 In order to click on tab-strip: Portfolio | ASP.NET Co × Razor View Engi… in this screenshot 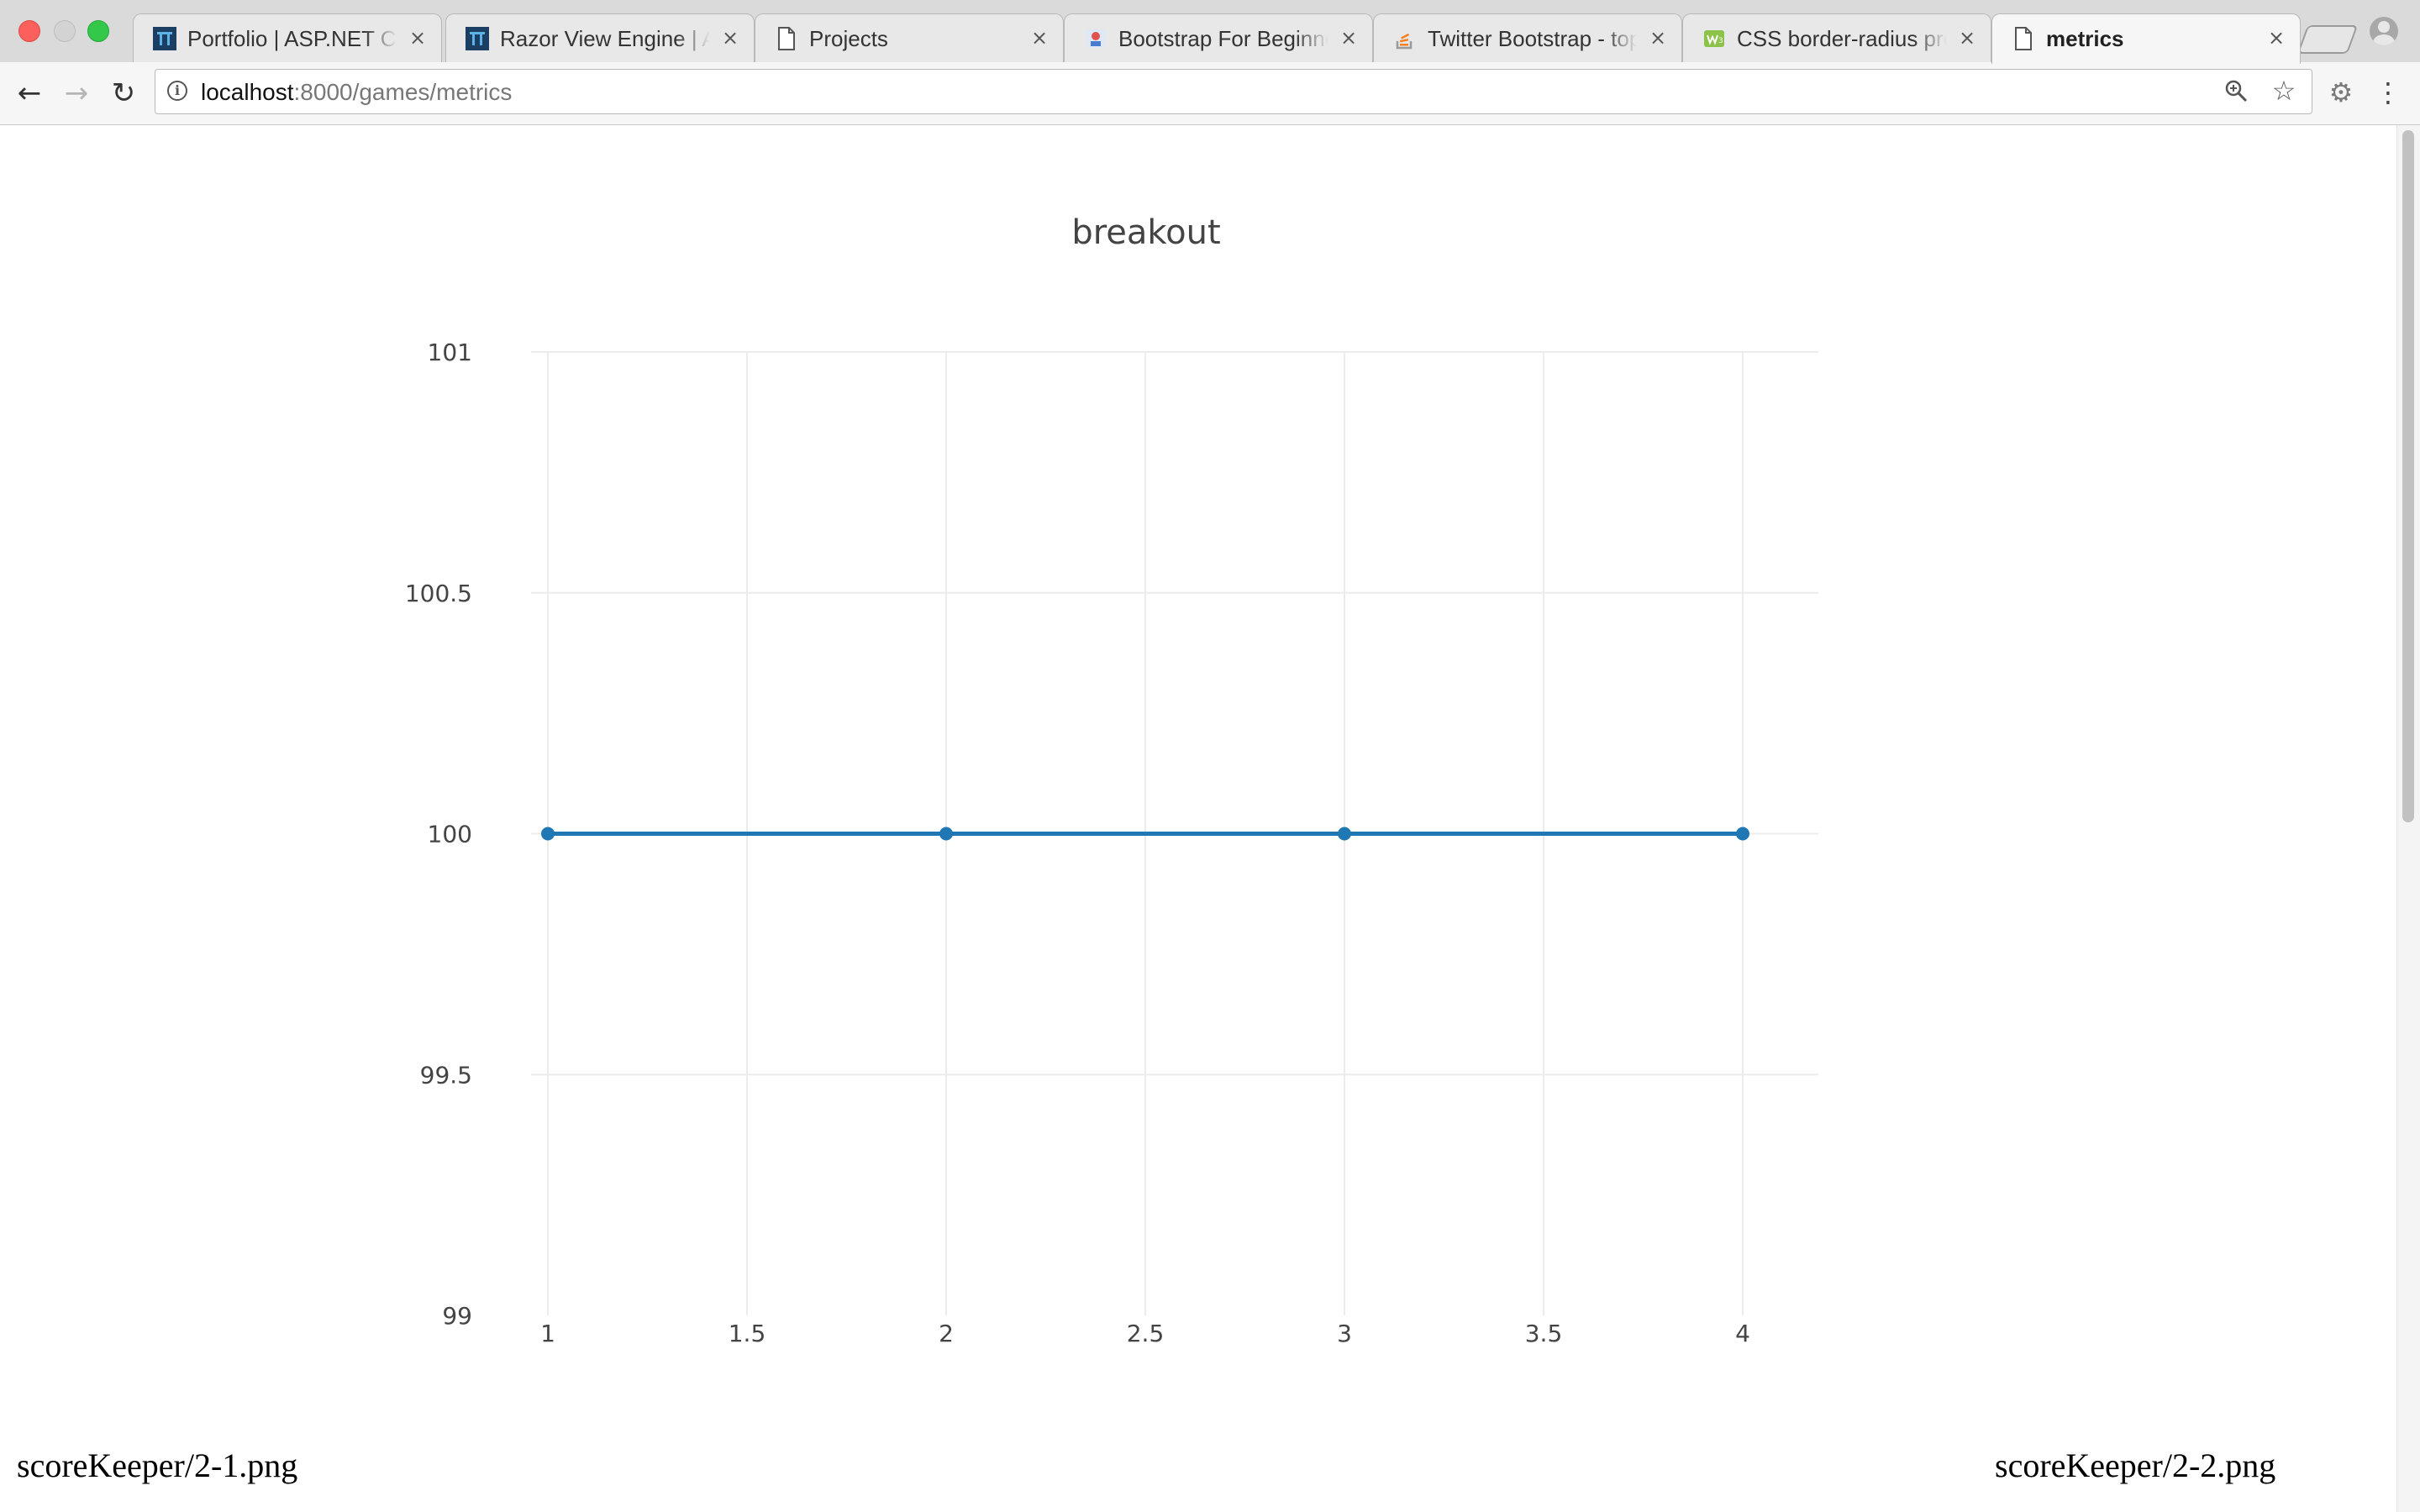, I will do `click(1210, 32)`.